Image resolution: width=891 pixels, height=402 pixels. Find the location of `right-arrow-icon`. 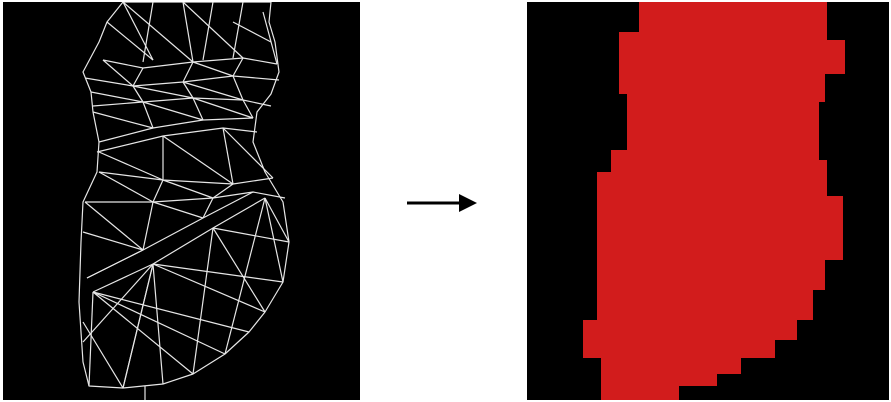

right-arrow-icon is located at coordinates (442, 203).